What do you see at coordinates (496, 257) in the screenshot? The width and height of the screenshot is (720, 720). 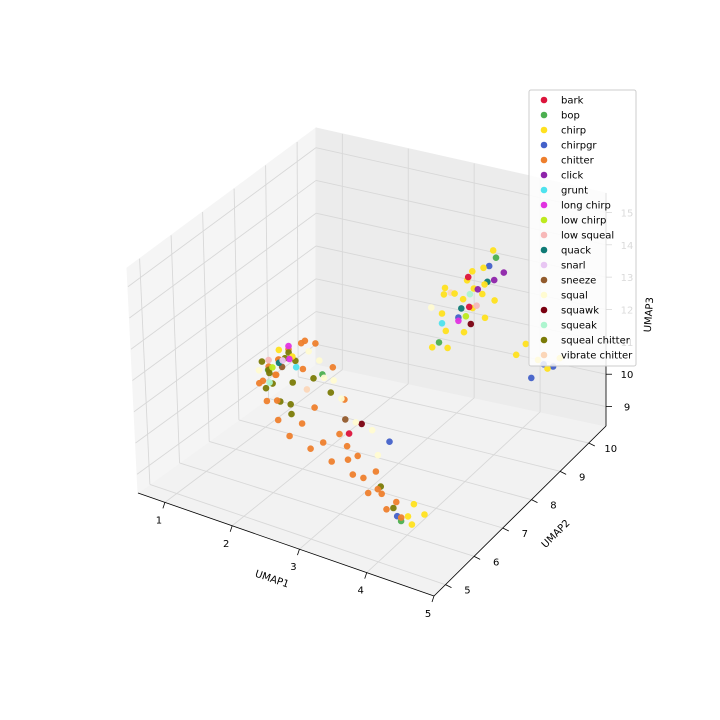 I see `point-bop` at bounding box center [496, 257].